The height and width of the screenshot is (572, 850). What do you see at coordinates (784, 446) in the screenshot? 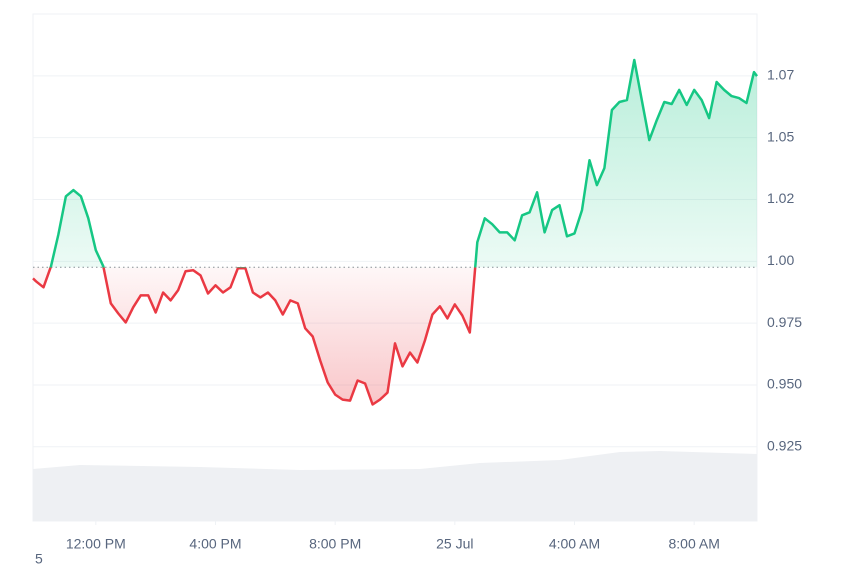
I see `y-tick-label: 0.925` at bounding box center [784, 446].